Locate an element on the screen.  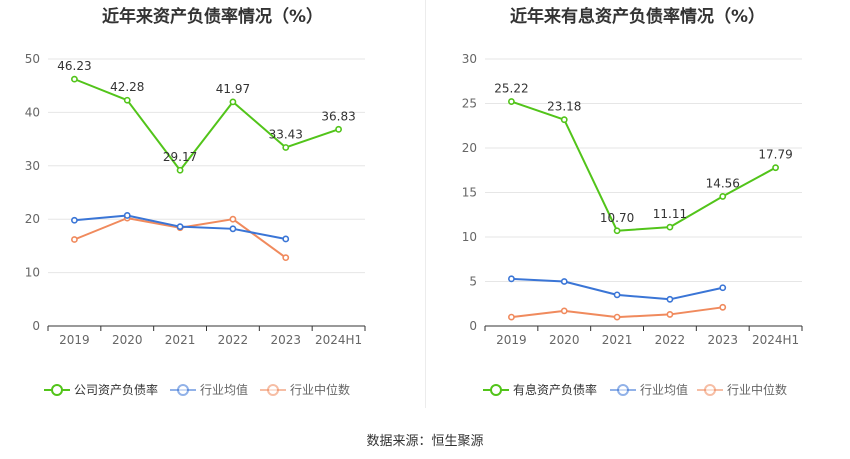
data-label: 25.22 is located at coordinates (511, 89).